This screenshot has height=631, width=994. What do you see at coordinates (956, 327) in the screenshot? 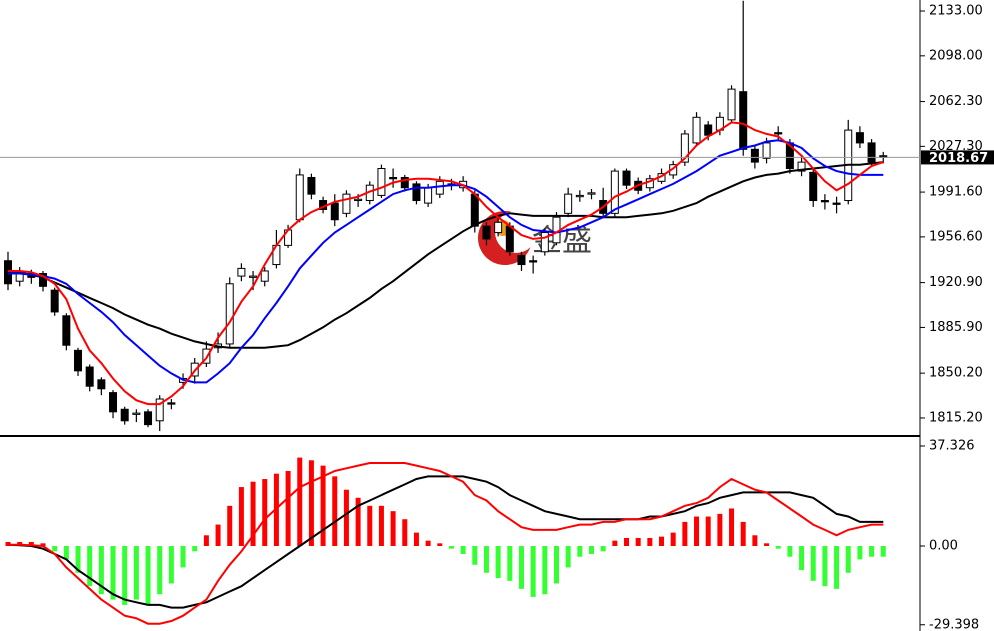
I see `y-tick-label: 1885.90` at bounding box center [956, 327].